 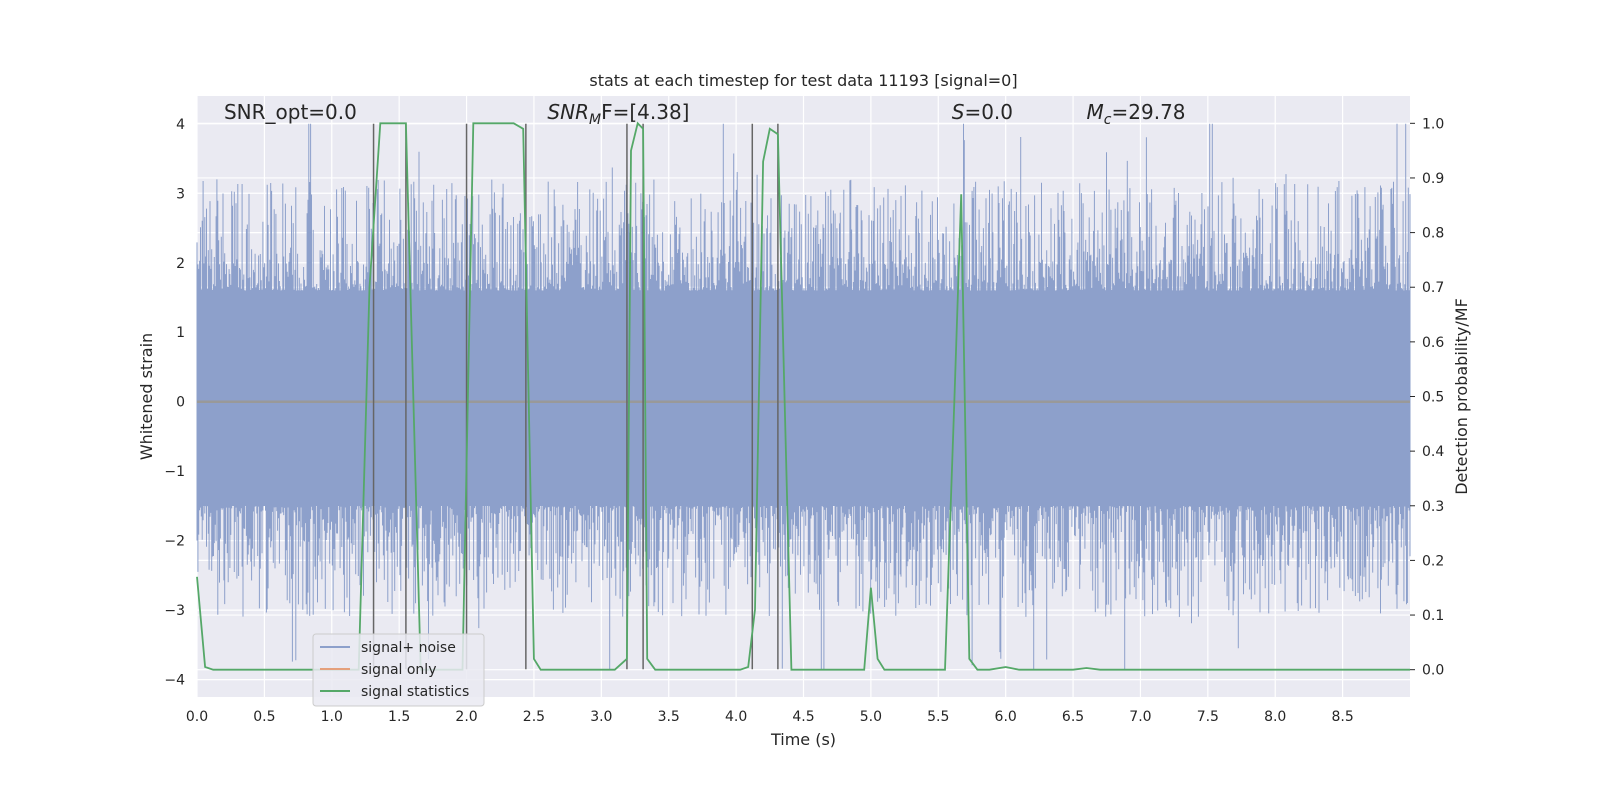 What do you see at coordinates (1342, 717) in the screenshot?
I see `x-tick-label: 8.5` at bounding box center [1342, 717].